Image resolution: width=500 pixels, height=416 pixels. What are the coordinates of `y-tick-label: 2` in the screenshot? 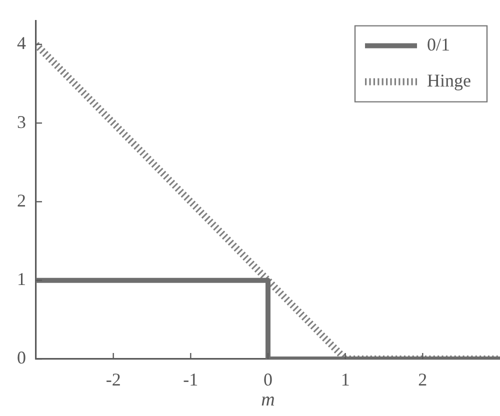 It's located at (21, 200).